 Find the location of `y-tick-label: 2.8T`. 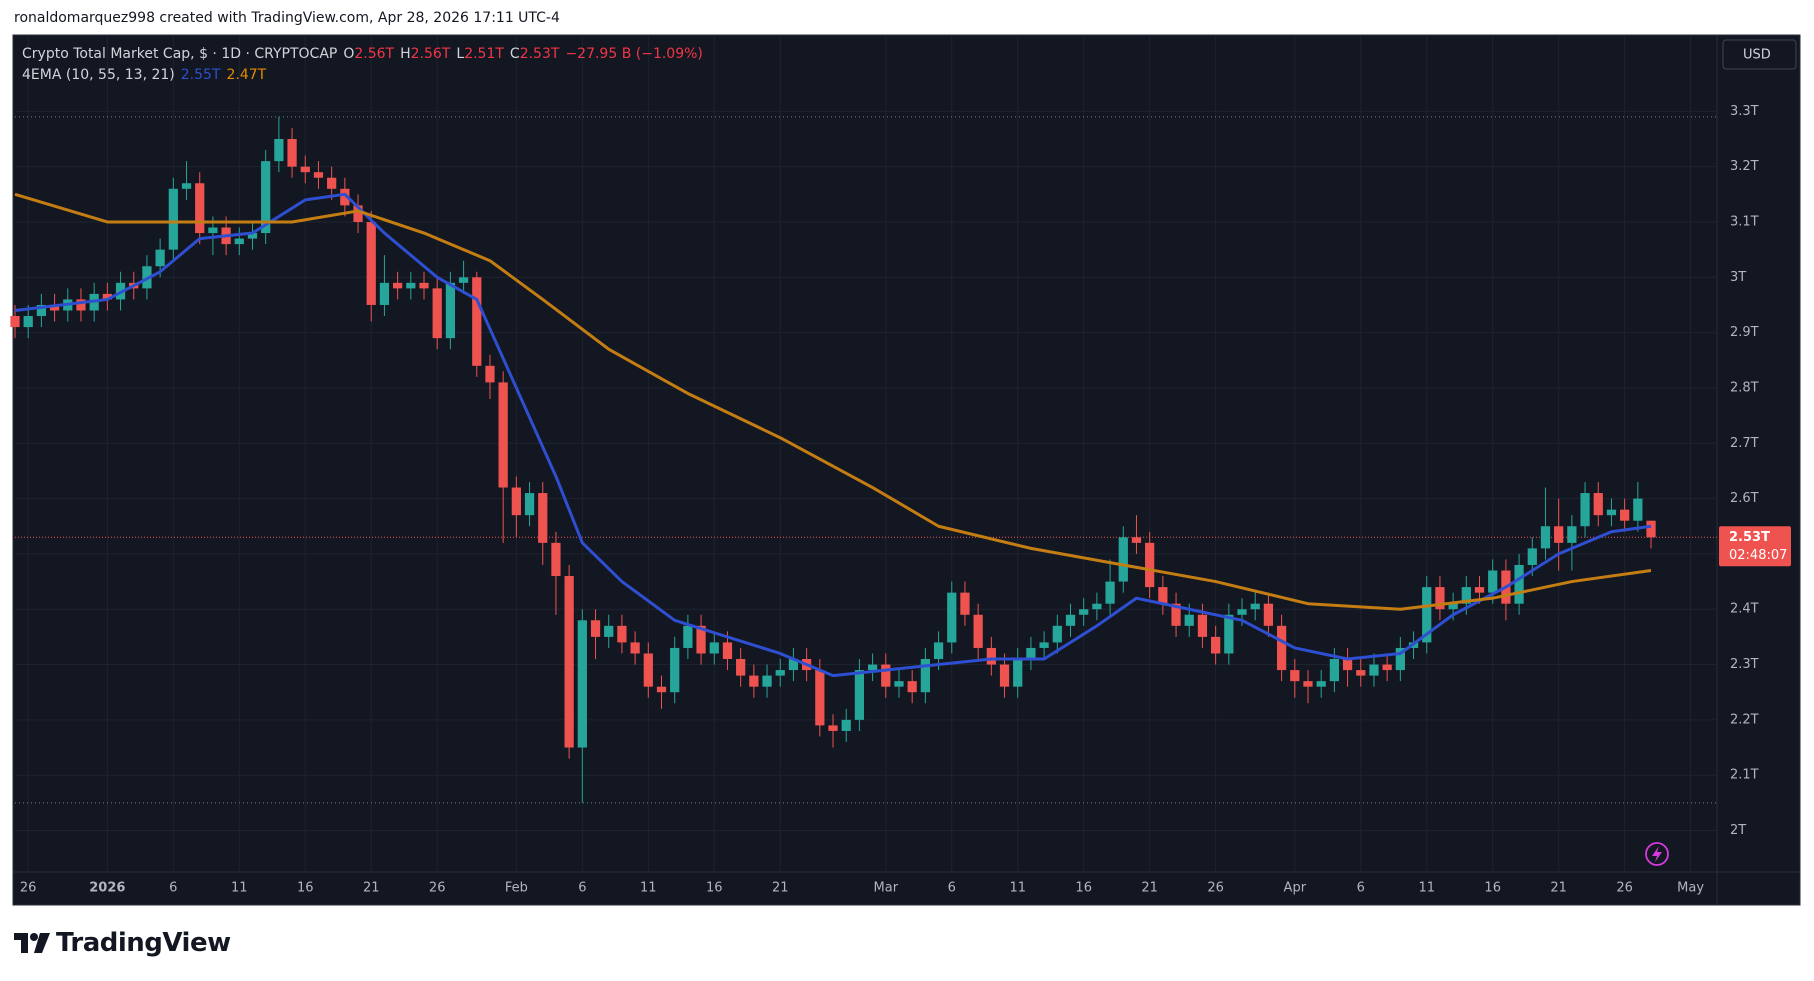

y-tick-label: 2.8T is located at coordinates (1744, 387).